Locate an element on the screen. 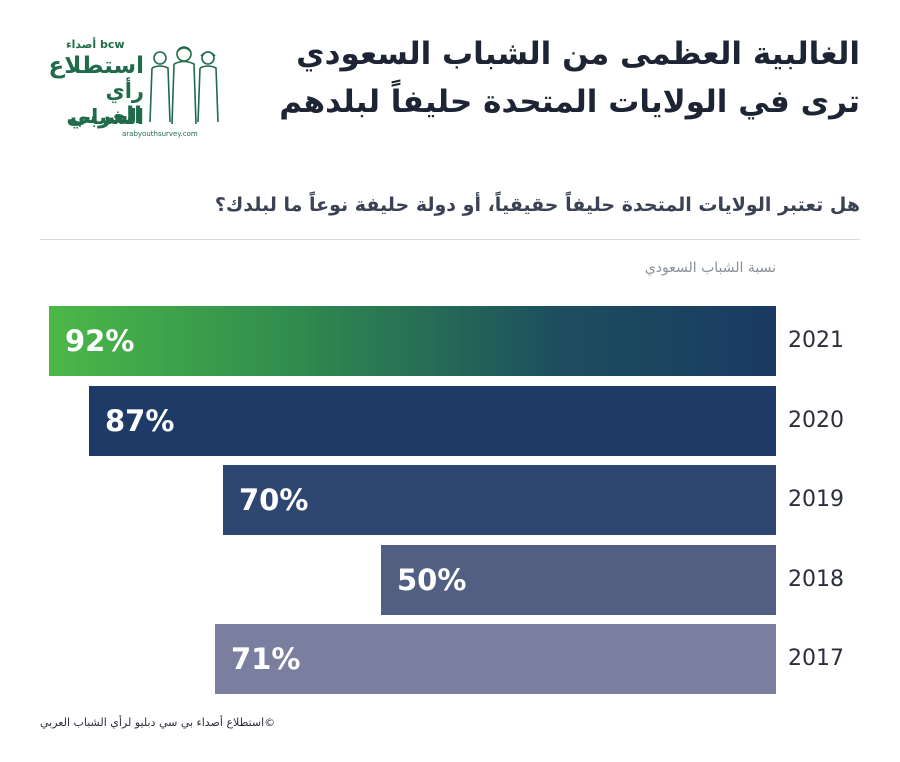 The image size is (900, 762). bar-value-label: 70% is located at coordinates (274, 500).